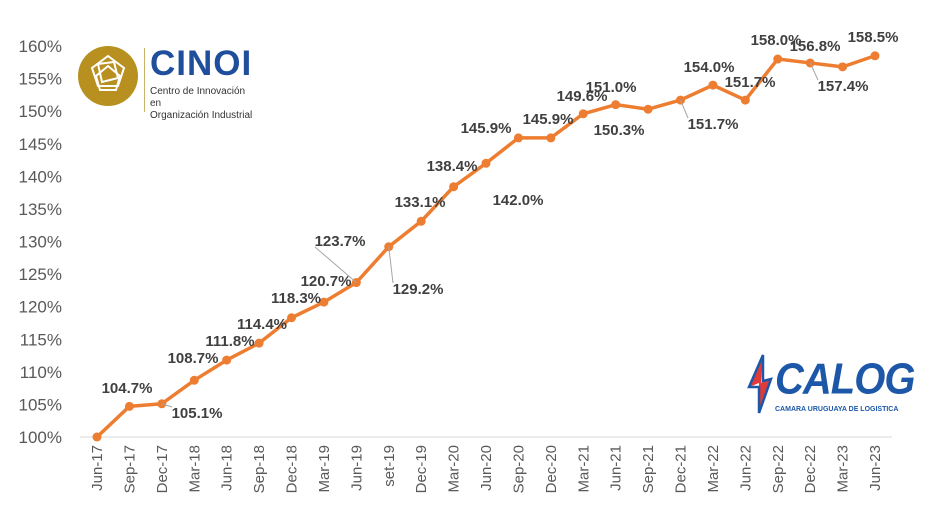 Image resolution: width=933 pixels, height=531 pixels. What do you see at coordinates (40, 176) in the screenshot?
I see `y-tick-label: 140%` at bounding box center [40, 176].